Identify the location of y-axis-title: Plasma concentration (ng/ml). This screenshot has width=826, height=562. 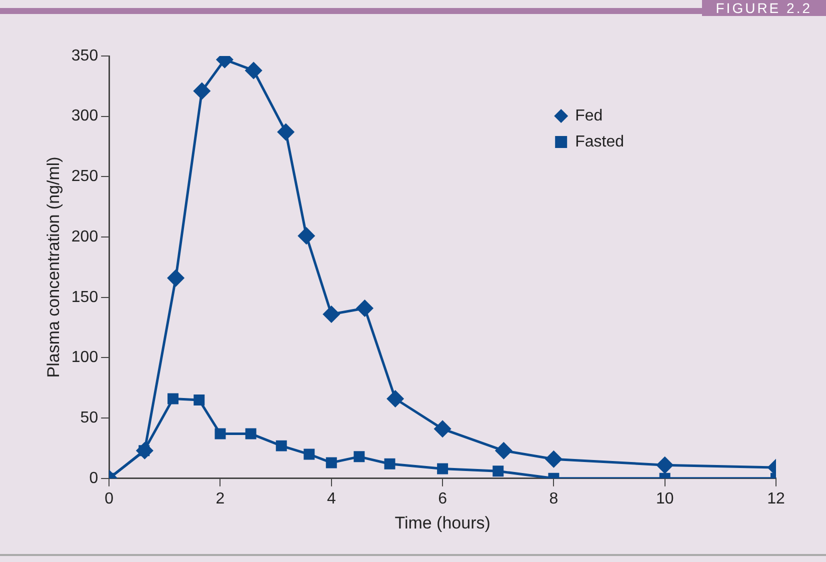
(53, 267).